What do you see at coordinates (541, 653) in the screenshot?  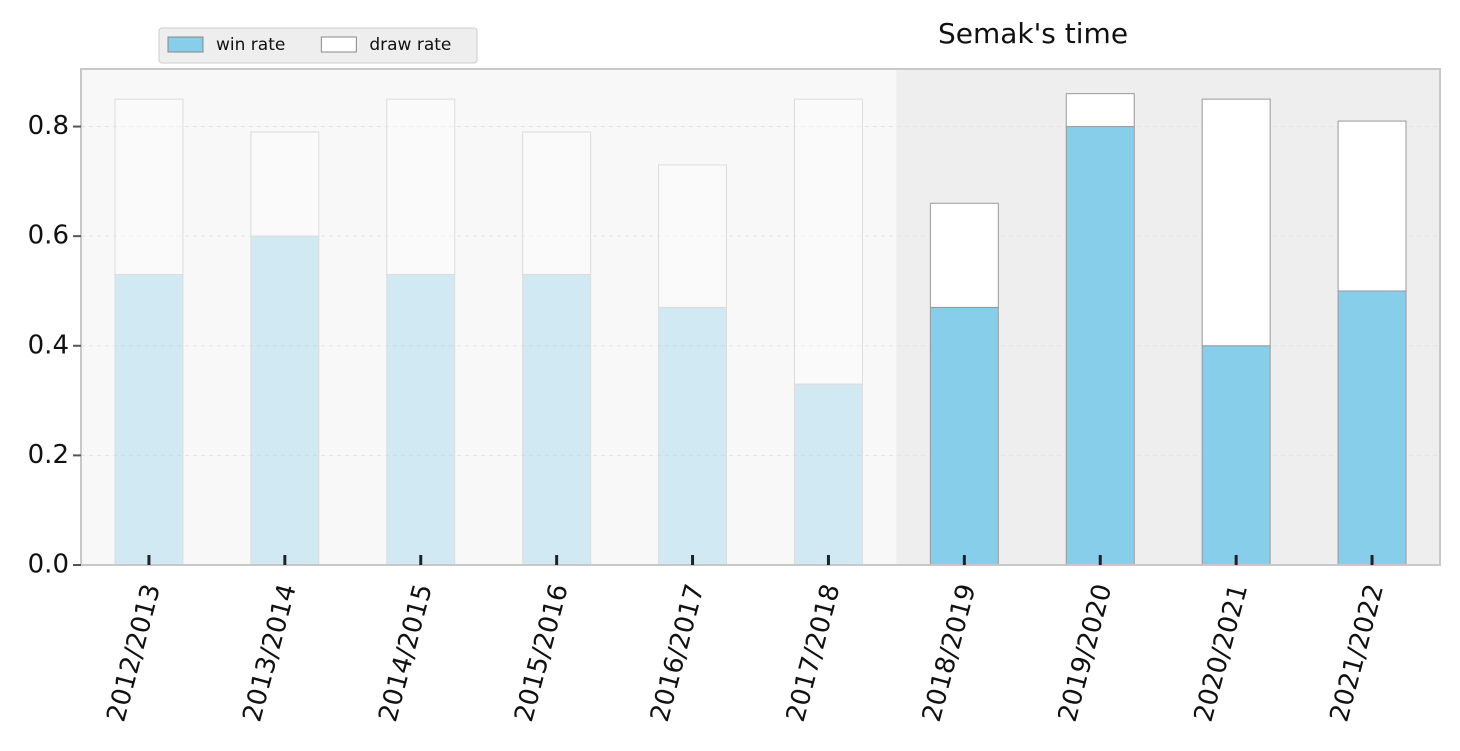 I see `x-tick-label: 2015/2016` at bounding box center [541, 653].